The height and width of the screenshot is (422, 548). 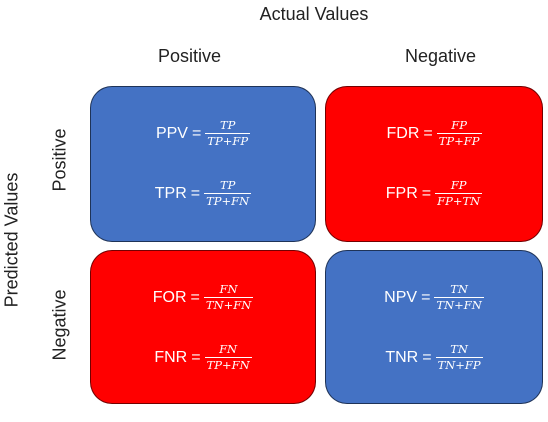 What do you see at coordinates (203, 193) in the screenshot?
I see `metric-tpr: TPR = TP TP+FN` at bounding box center [203, 193].